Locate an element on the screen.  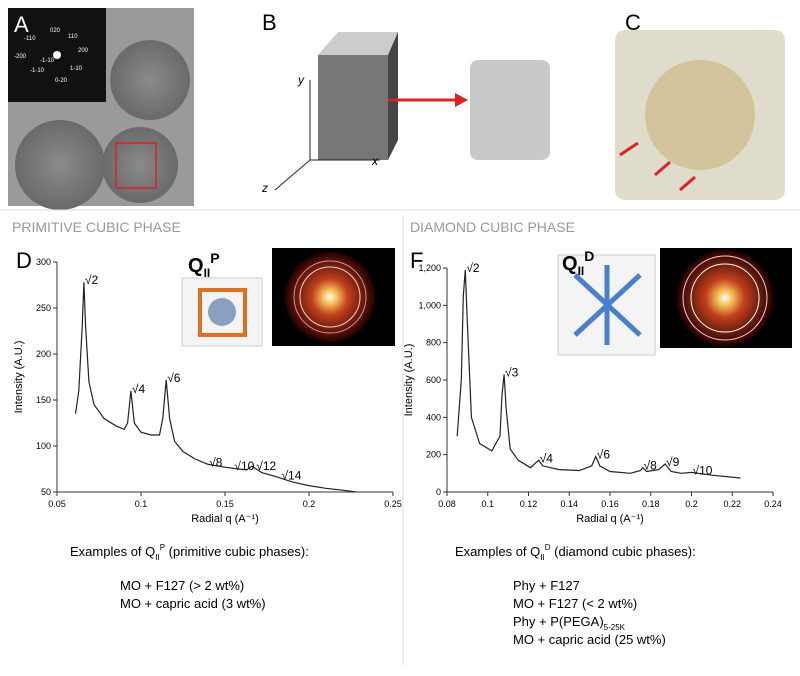
panel-label: A is located at coordinates (21, 24).